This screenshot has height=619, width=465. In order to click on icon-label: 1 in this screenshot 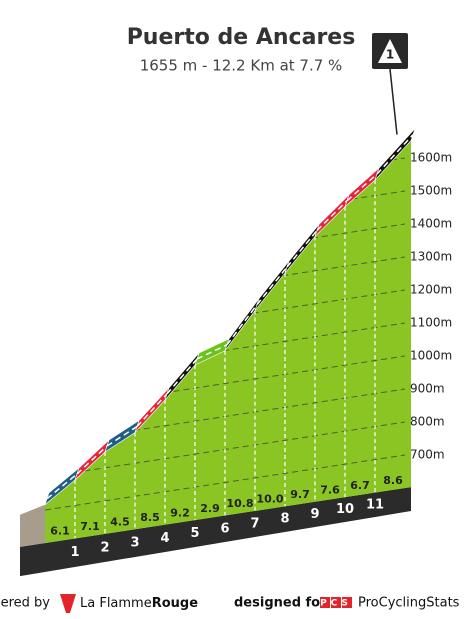, I will do `click(390, 55)`.